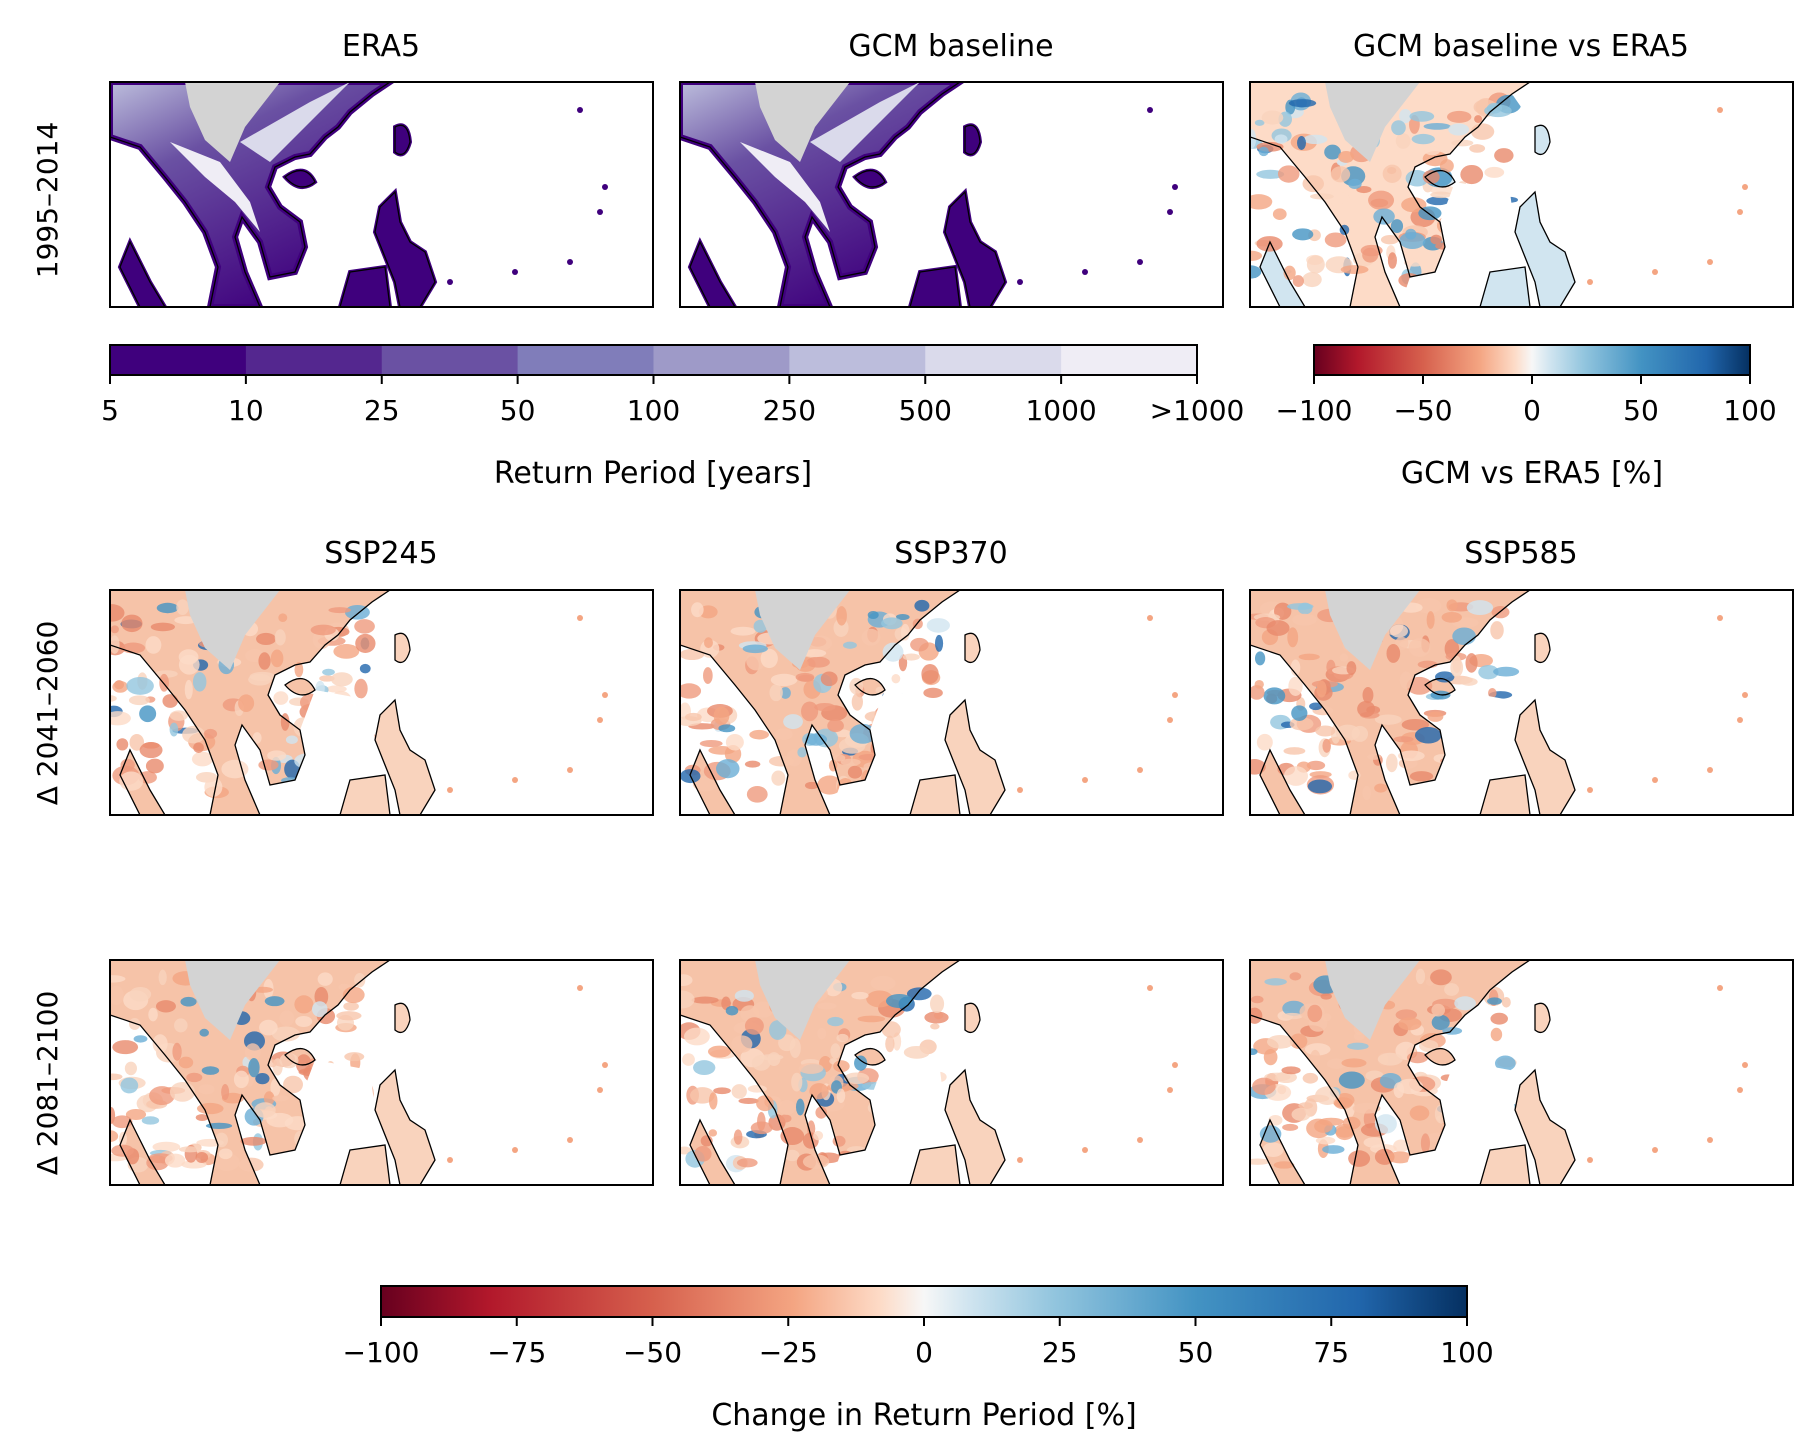 Image resolution: width=1813 pixels, height=1455 pixels. What do you see at coordinates (327, 1122) in the screenshot?
I see `sea-mask` at bounding box center [327, 1122].